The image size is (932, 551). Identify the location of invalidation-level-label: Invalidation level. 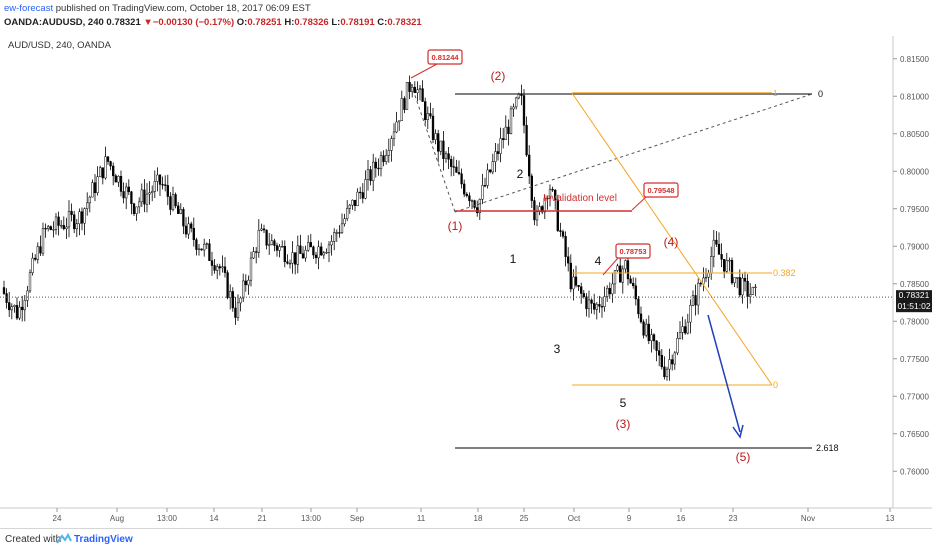
(580, 198).